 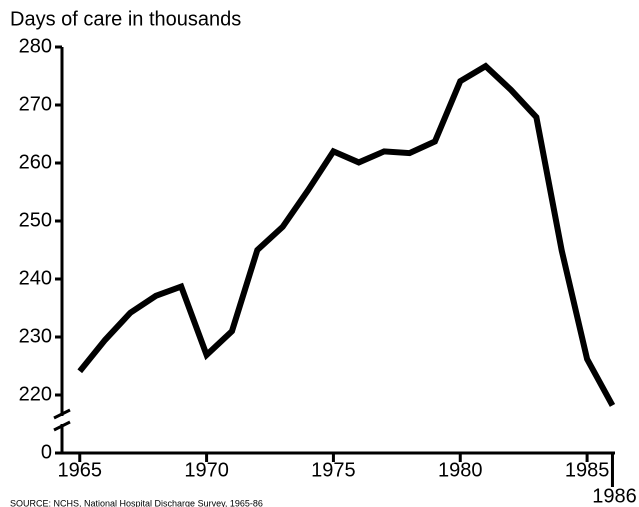 I want to click on y-tick-label: 280, so click(x=35, y=46).